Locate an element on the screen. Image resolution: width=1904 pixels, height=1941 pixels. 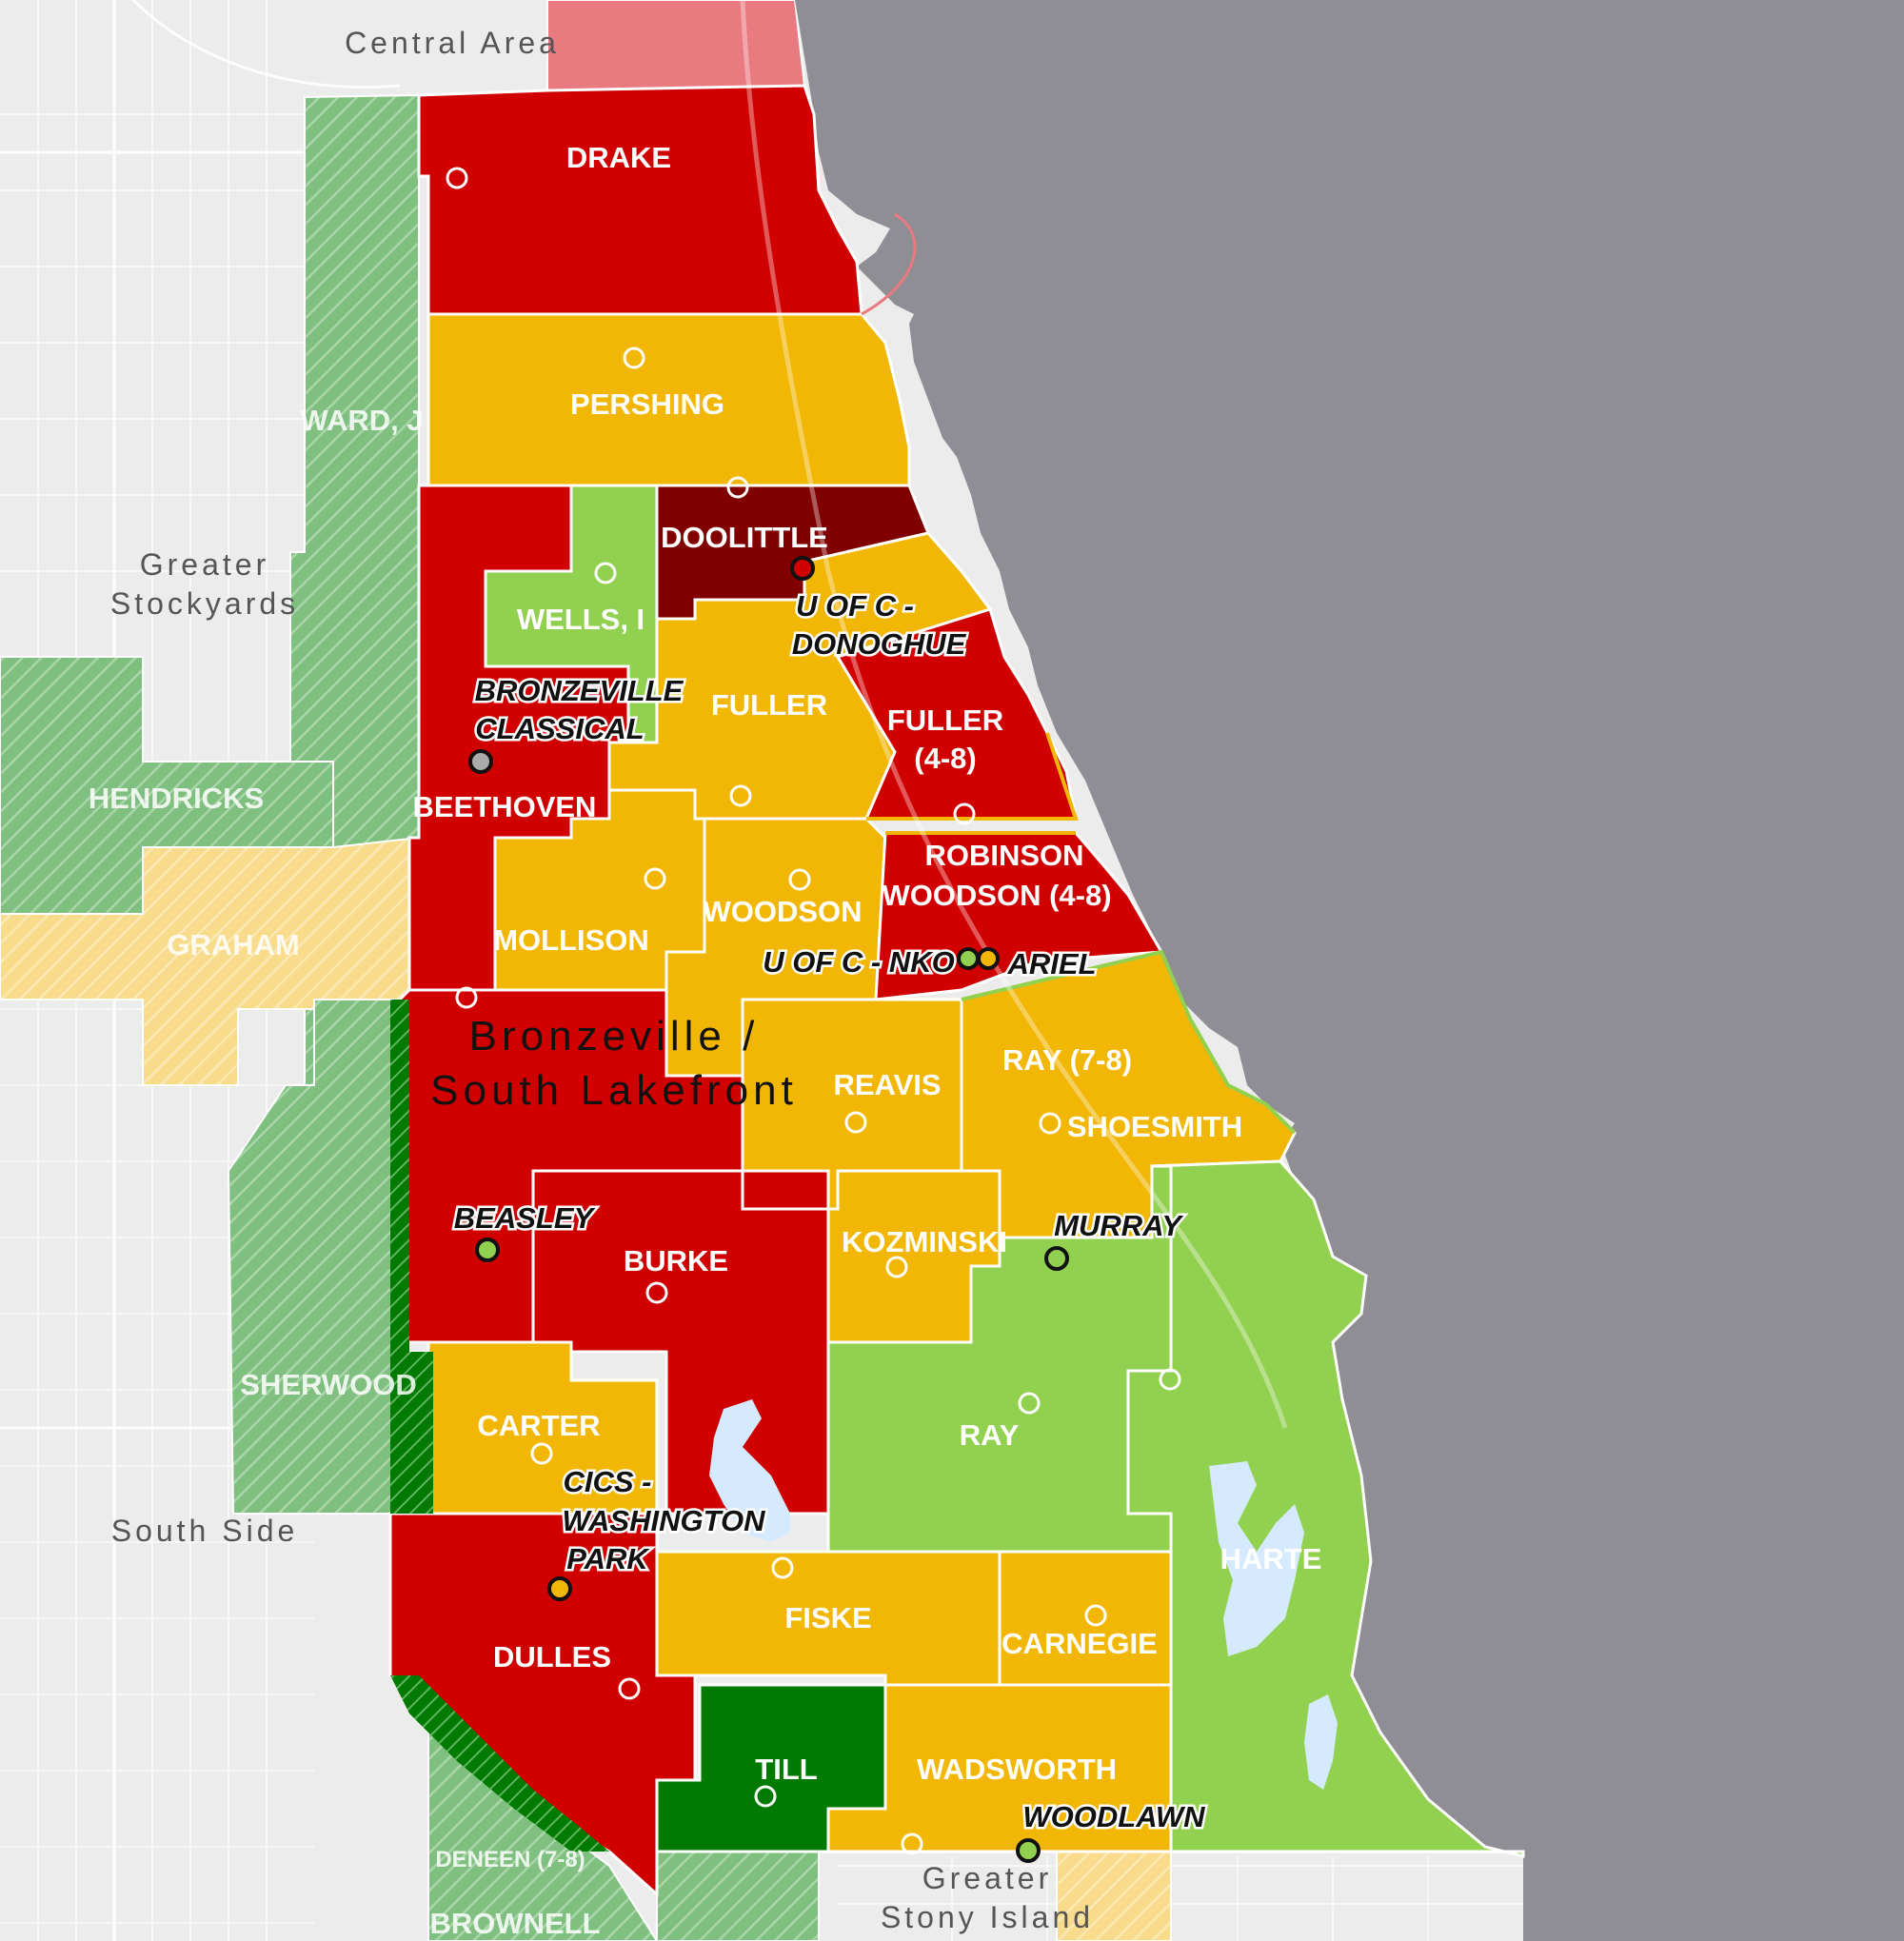
label-fuller-4-8-line2: (4-8) is located at coordinates (945, 758).